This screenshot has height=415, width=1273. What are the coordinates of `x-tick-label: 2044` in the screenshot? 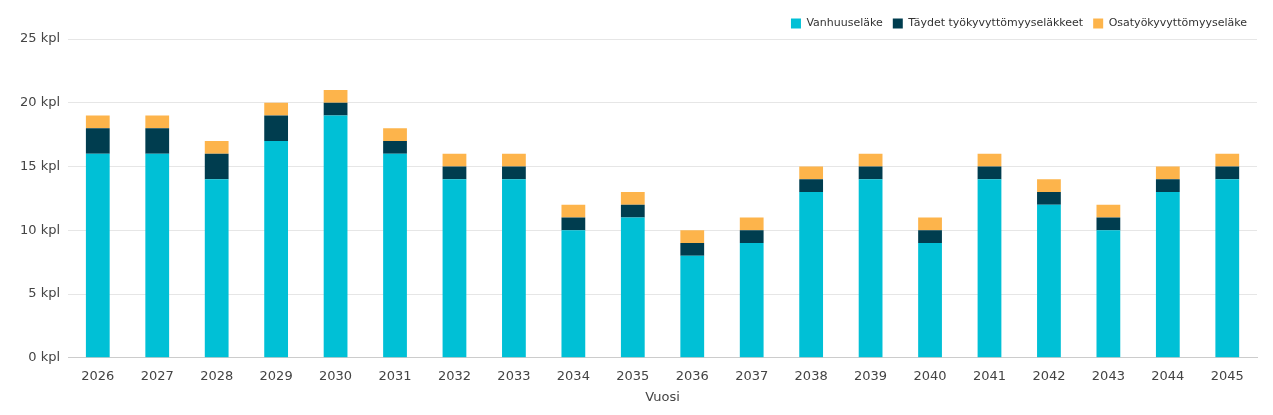 It's located at (1168, 375).